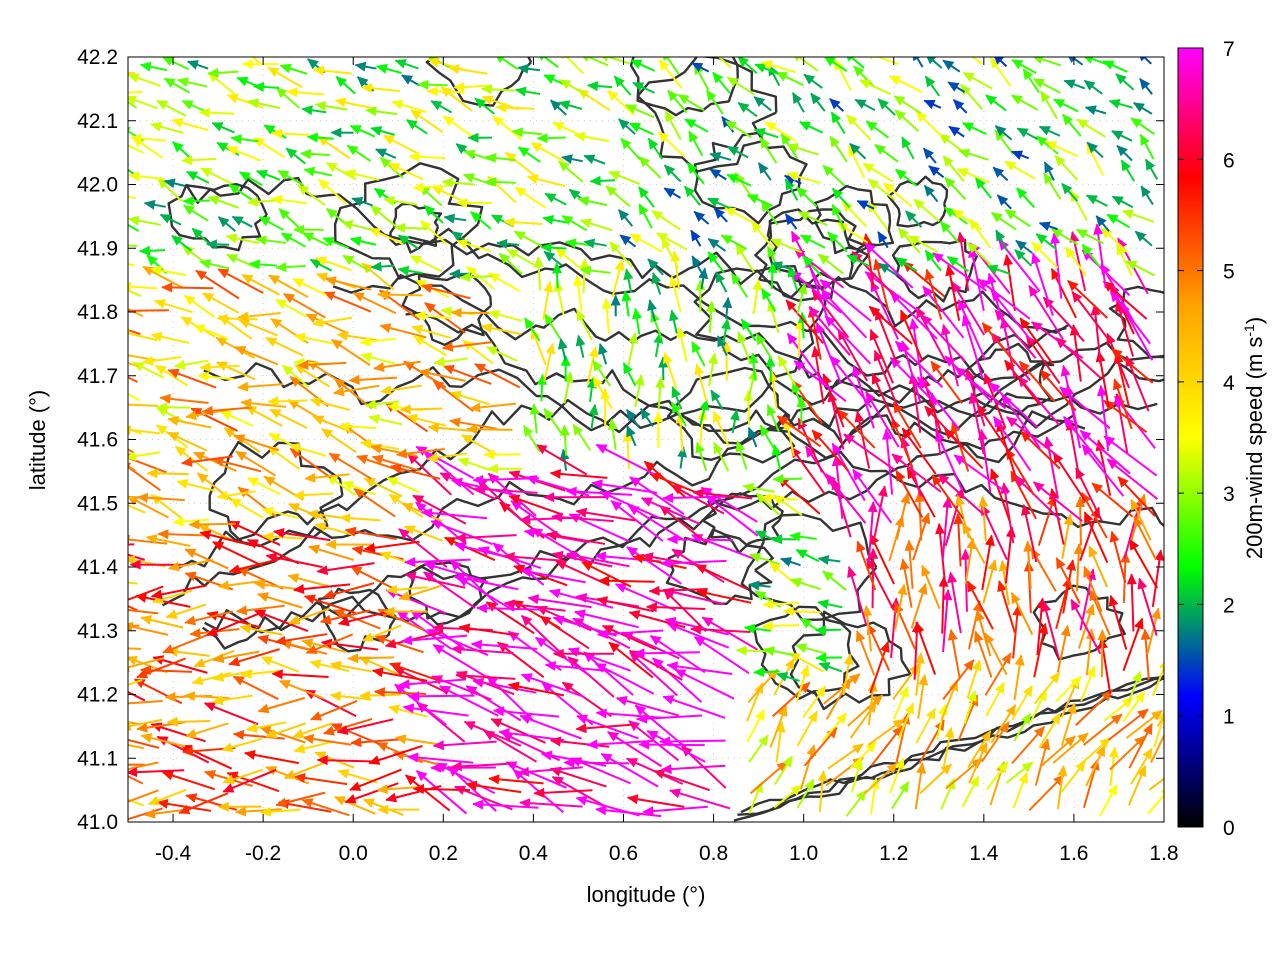  What do you see at coordinates (1073, 853) in the screenshot?
I see `x-tick-label: 1.6` at bounding box center [1073, 853].